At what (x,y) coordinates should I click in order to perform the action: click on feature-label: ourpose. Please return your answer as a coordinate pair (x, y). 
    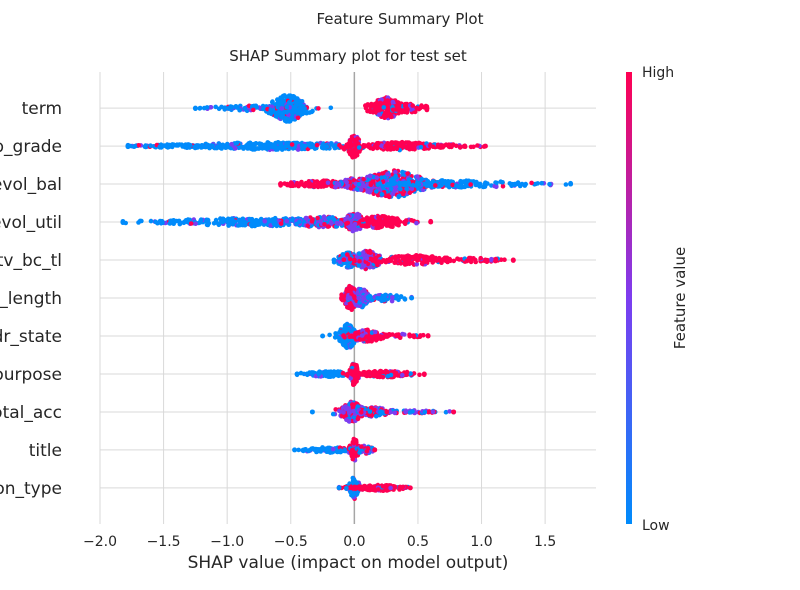
    Looking at the image, I should click on (31, 375).